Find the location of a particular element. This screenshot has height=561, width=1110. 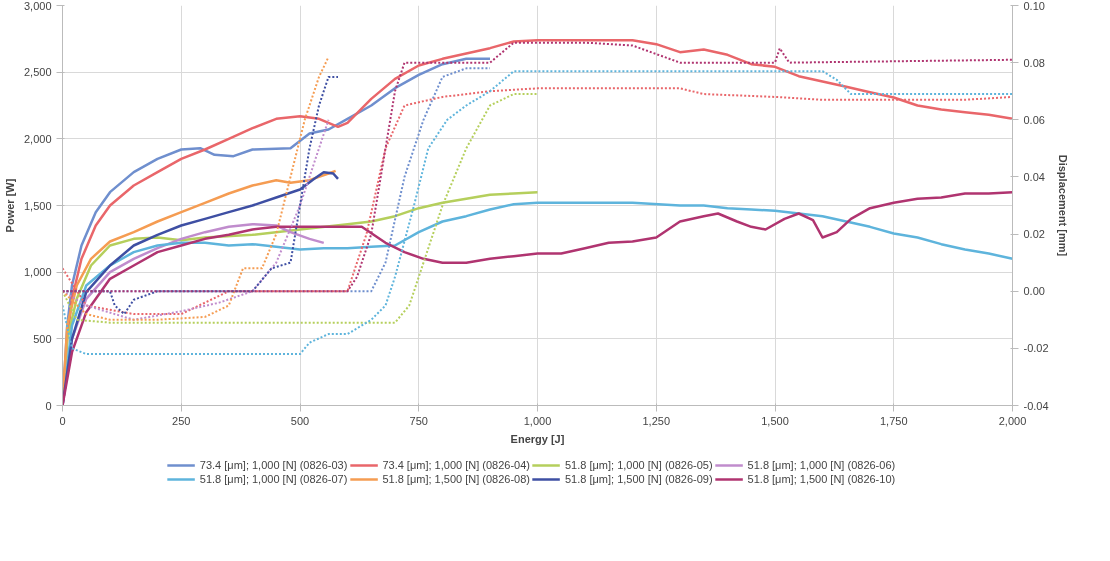

y2-axis-title: Displacement [mm] is located at coordinates (1062, 205).